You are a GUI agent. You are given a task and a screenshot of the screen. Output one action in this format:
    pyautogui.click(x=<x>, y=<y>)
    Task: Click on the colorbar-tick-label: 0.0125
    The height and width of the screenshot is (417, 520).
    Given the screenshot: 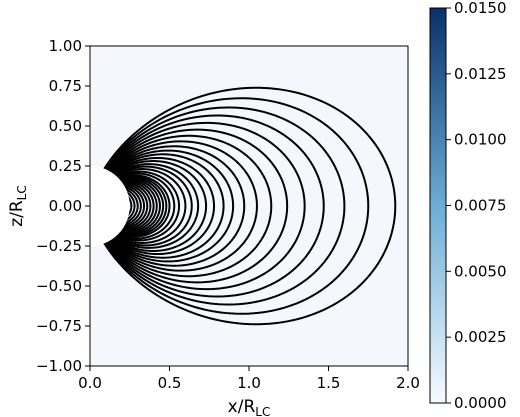 What is the action you would take?
    pyautogui.click(x=480, y=74)
    